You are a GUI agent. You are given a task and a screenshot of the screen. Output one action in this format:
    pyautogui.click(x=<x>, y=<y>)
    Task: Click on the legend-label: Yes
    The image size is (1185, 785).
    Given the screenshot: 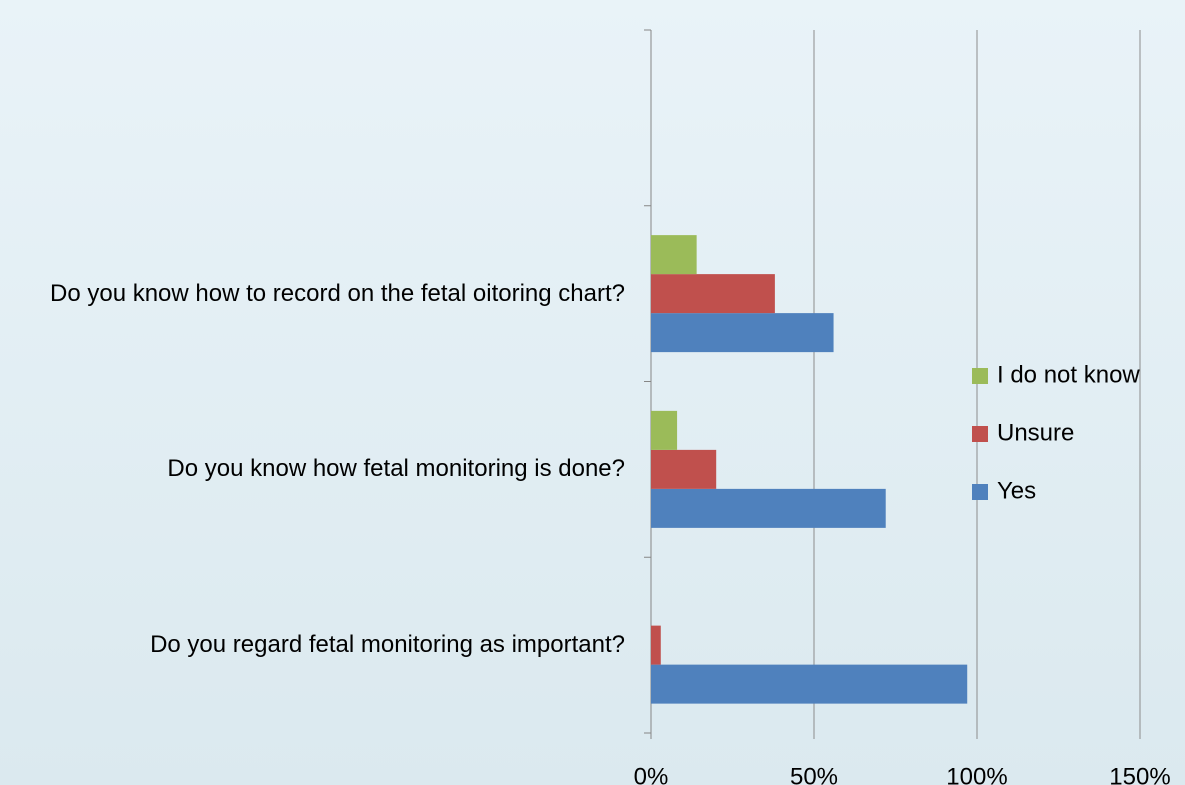 What is the action you would take?
    pyautogui.click(x=1016, y=490)
    